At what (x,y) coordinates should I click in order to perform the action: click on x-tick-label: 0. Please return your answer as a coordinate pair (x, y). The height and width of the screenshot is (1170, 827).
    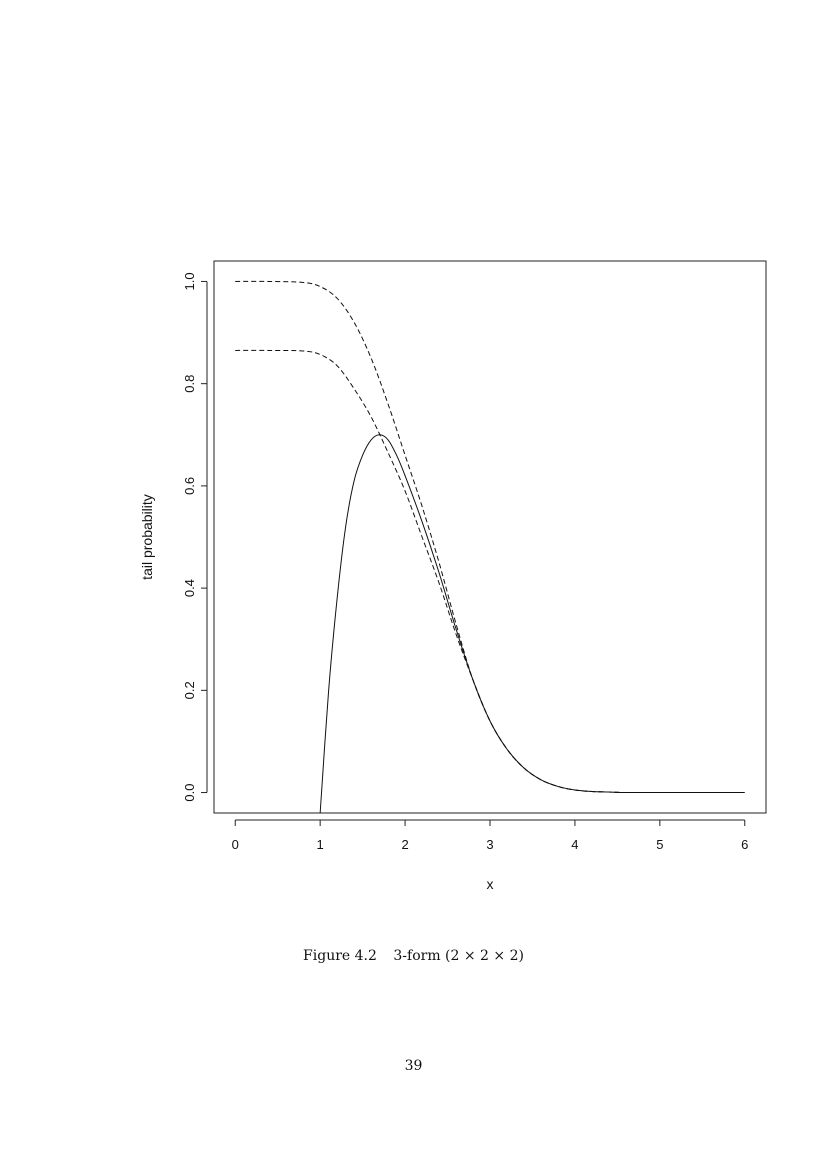
    Looking at the image, I should click on (235, 844).